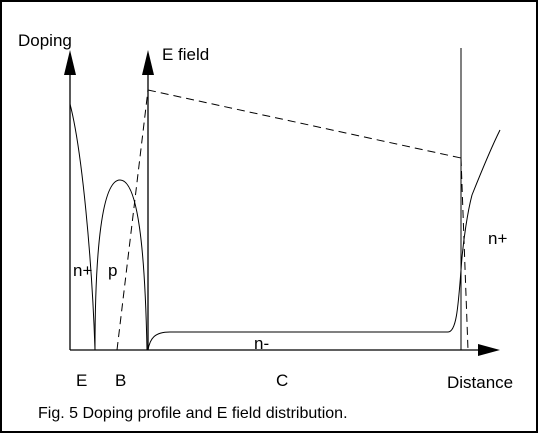  What do you see at coordinates (81, 380) in the screenshot?
I see `emitter-label: E` at bounding box center [81, 380].